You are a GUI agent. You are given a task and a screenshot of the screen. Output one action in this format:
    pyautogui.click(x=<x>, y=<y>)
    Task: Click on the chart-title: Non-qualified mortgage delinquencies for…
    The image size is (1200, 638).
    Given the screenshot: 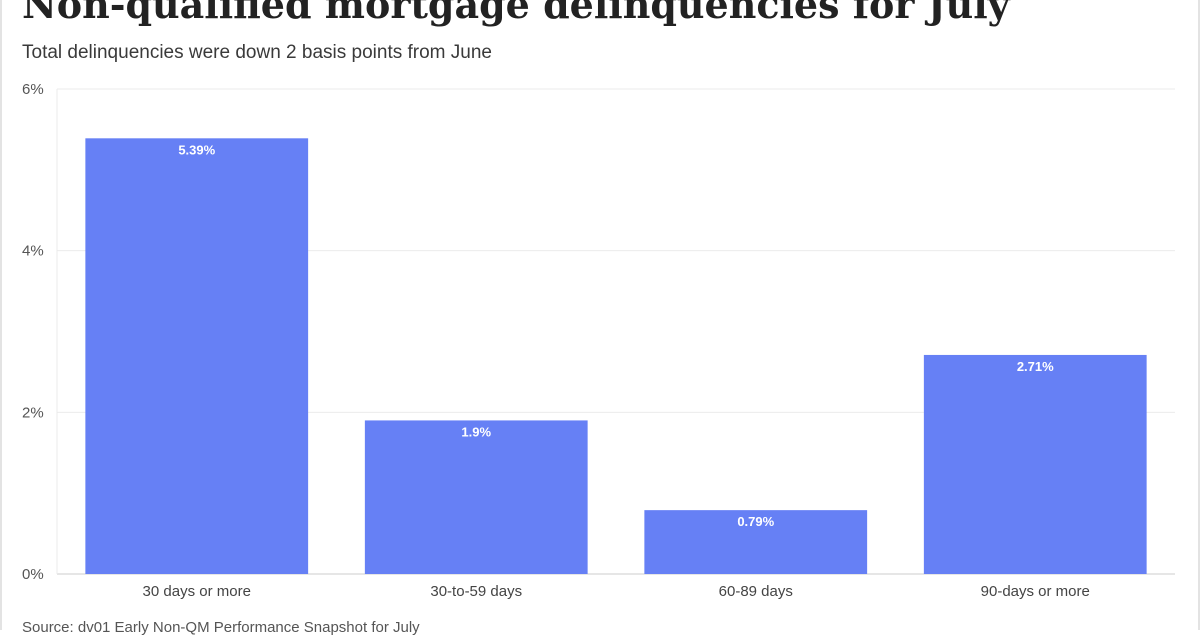 What is the action you would take?
    pyautogui.click(x=516, y=13)
    